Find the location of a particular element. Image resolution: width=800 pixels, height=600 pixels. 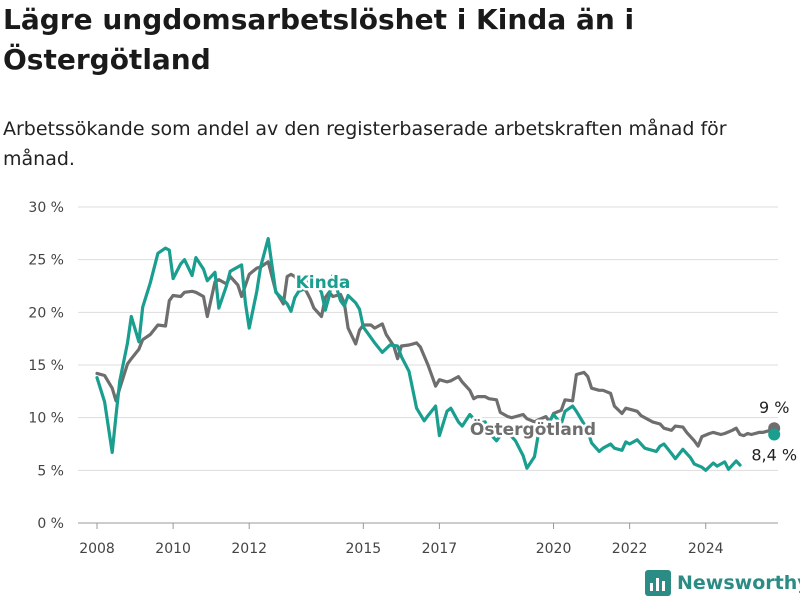

y-tick-label: 5 % is located at coordinates (50, 471).